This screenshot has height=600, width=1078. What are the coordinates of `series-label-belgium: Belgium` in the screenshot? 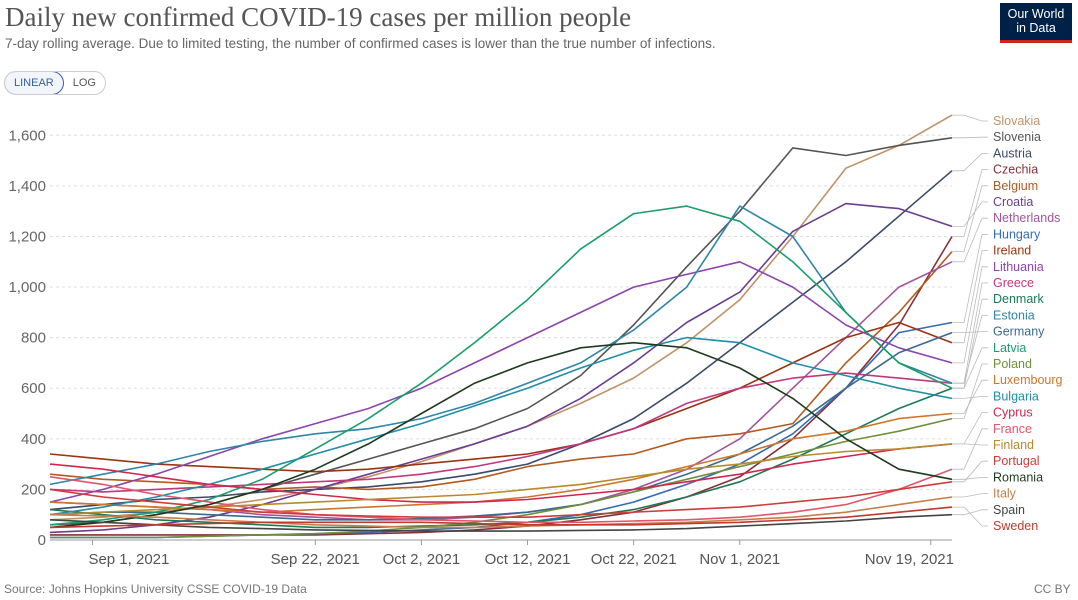 It's located at (1015, 186).